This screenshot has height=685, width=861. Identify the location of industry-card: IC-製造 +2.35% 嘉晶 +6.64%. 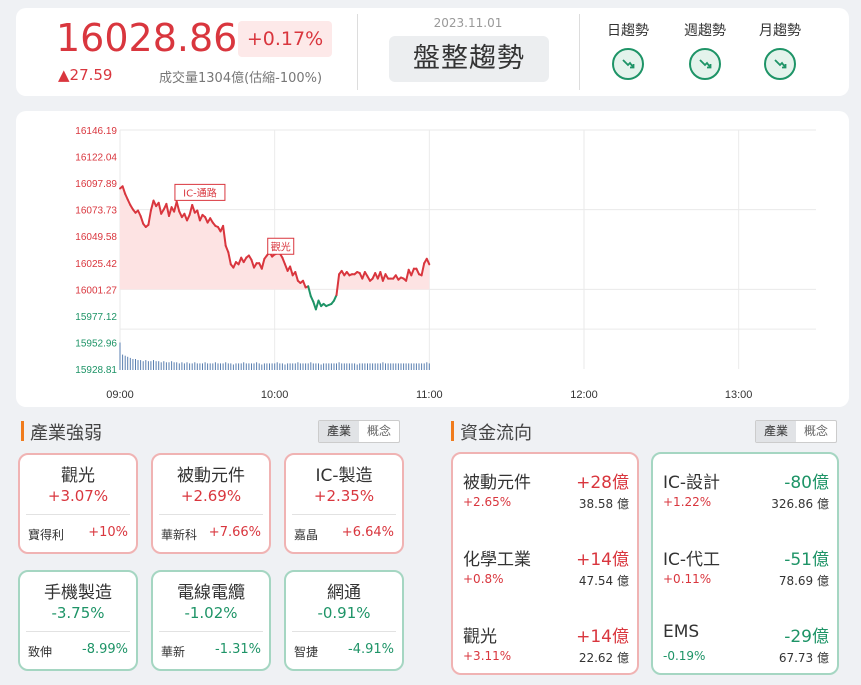
(344, 503).